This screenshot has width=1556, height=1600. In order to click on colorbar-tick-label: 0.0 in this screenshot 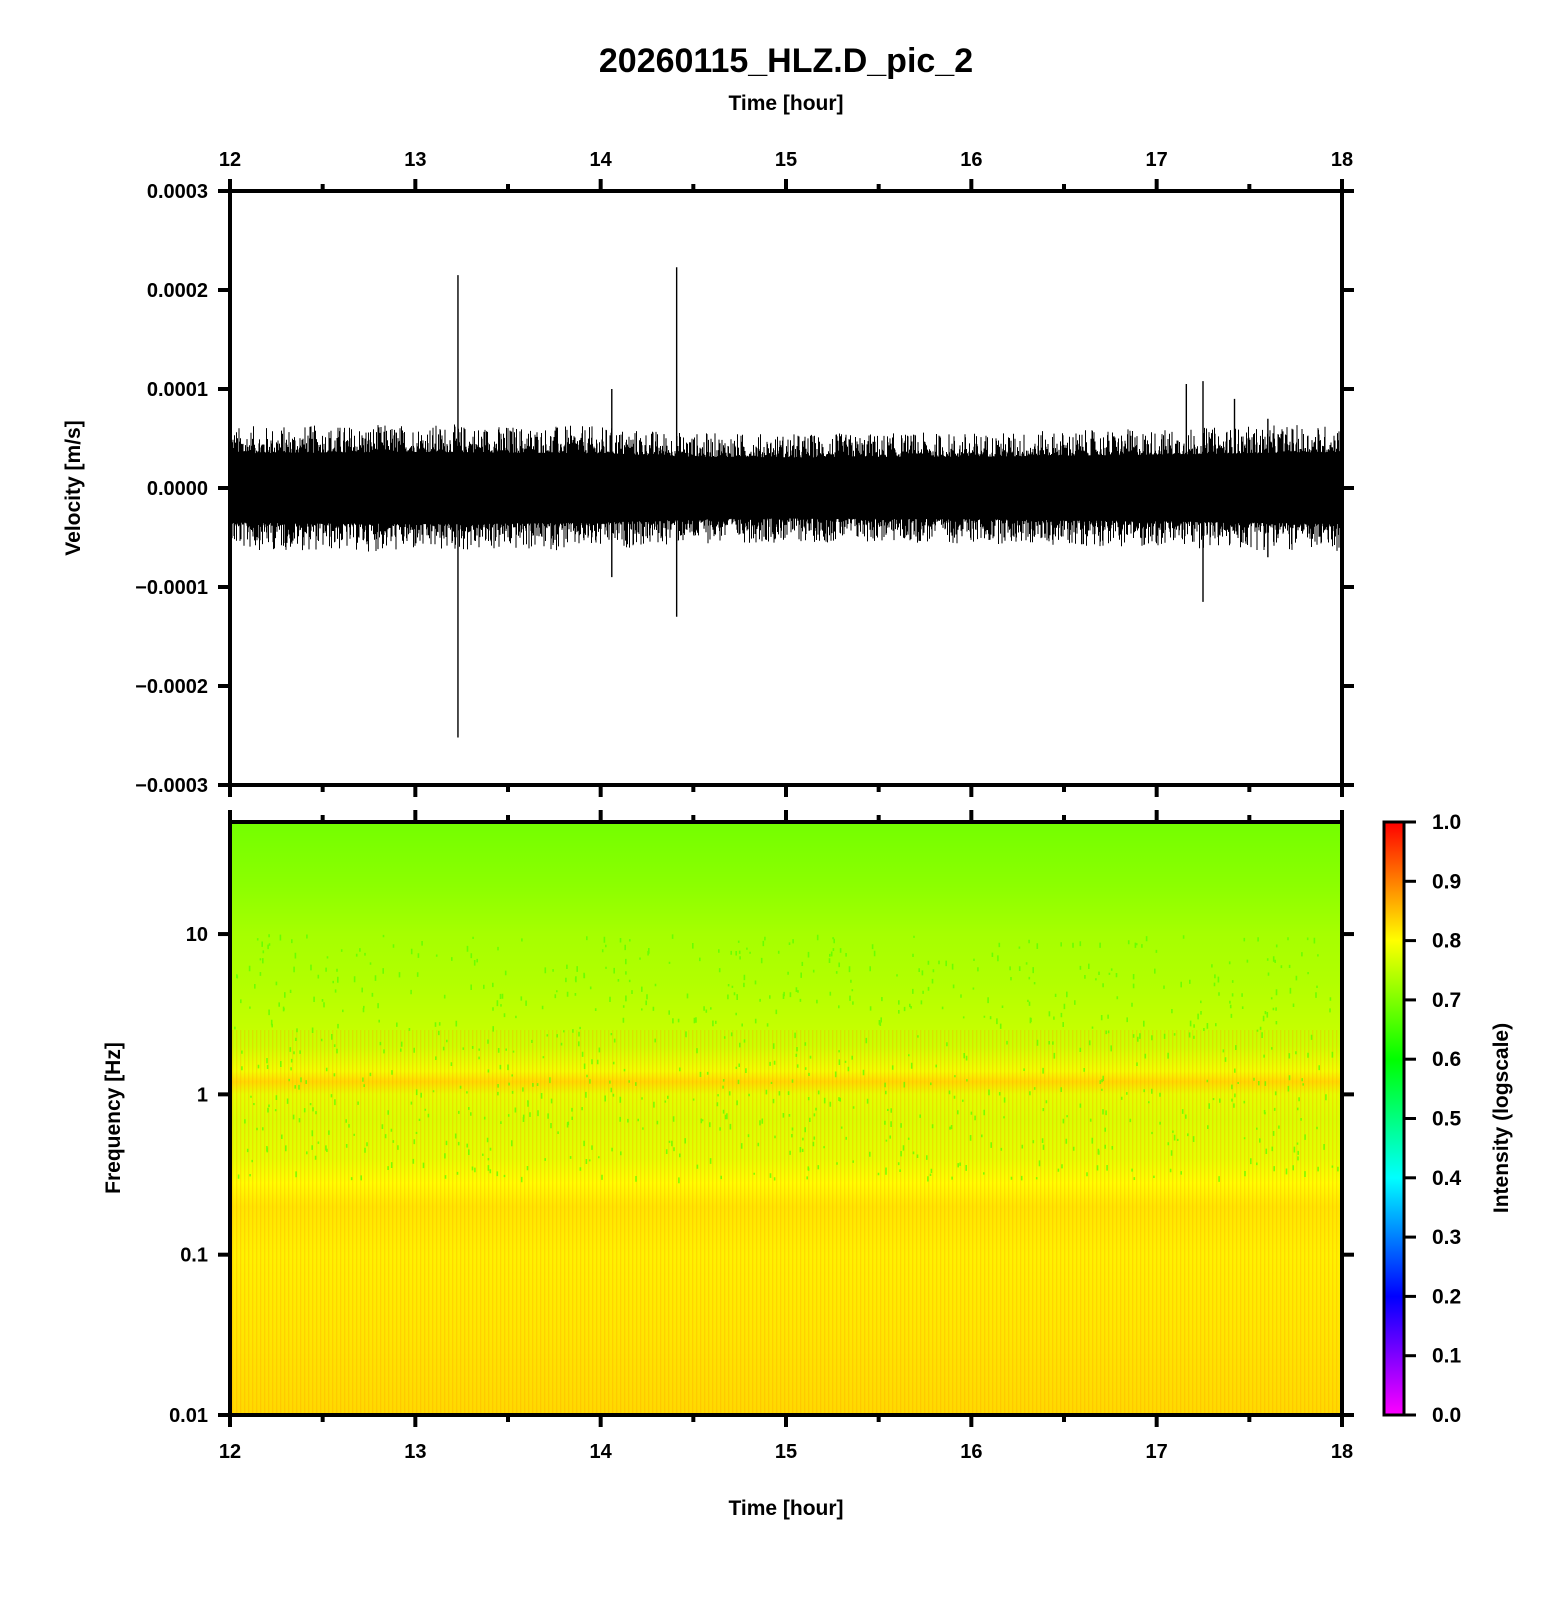, I will do `click(1446, 1415)`.